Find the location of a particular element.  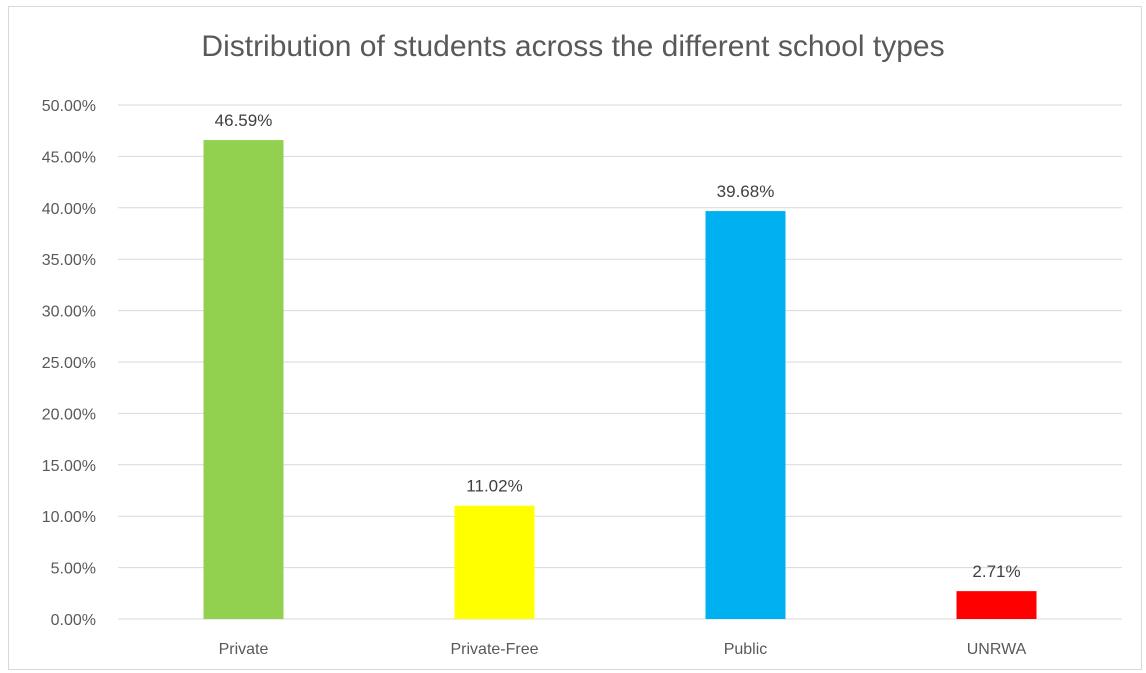

bar-public is located at coordinates (745, 415).